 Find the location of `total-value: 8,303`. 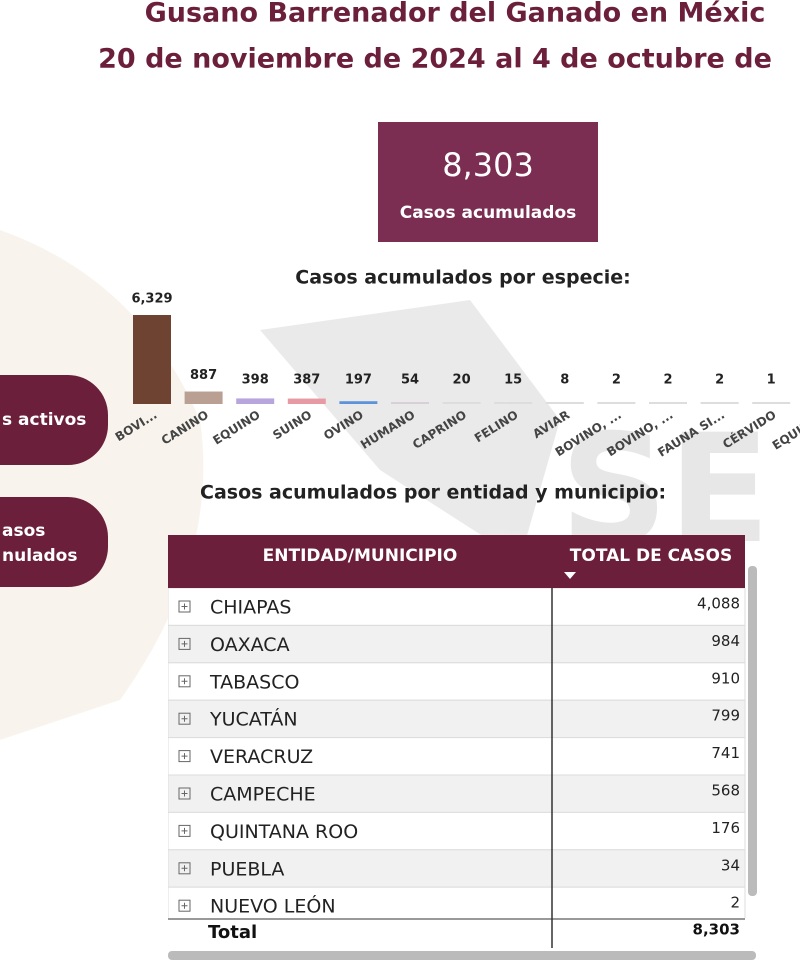

total-value: 8,303 is located at coordinates (716, 930).